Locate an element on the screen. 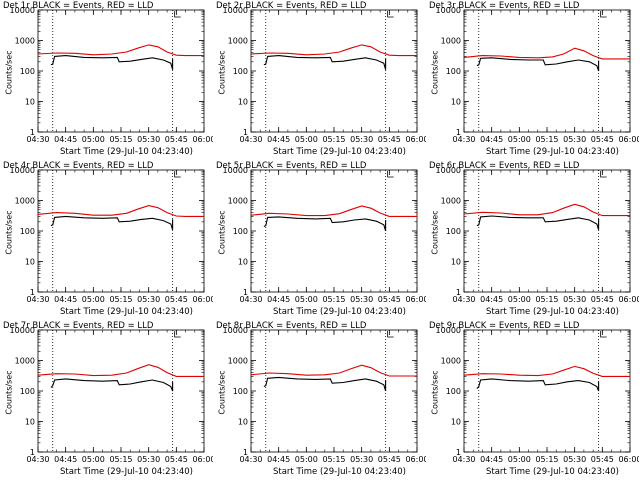 The image size is (640, 480). panel-title: Det 3r BLACK = Events, RED = LLD is located at coordinates (504, 6).